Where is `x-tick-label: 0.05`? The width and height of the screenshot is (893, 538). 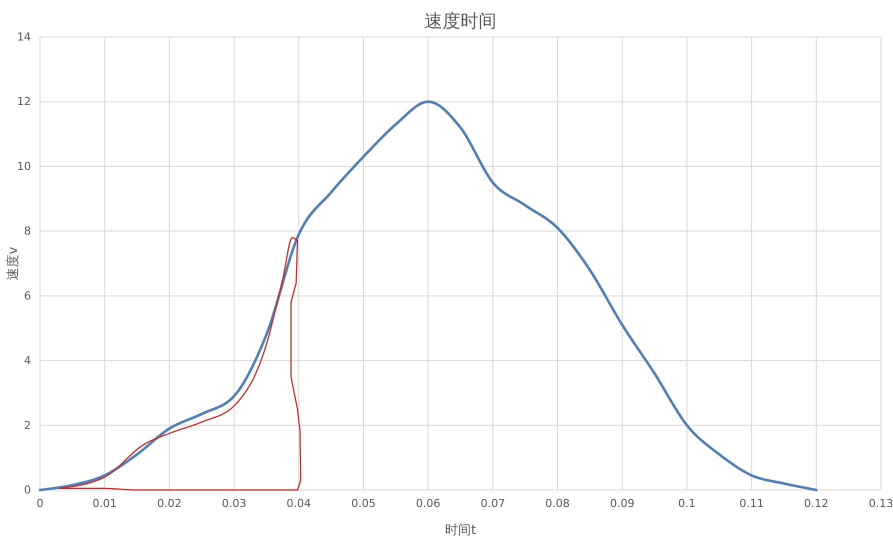
x-tick-label: 0.05 is located at coordinates (363, 503).